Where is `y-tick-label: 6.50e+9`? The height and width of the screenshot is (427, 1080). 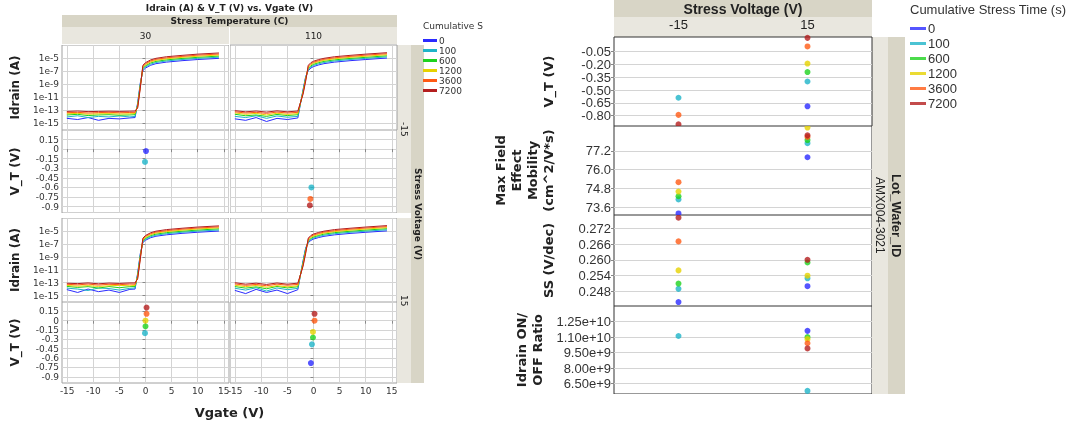
y-tick-label: 6.50e+9 is located at coordinates (587, 384).